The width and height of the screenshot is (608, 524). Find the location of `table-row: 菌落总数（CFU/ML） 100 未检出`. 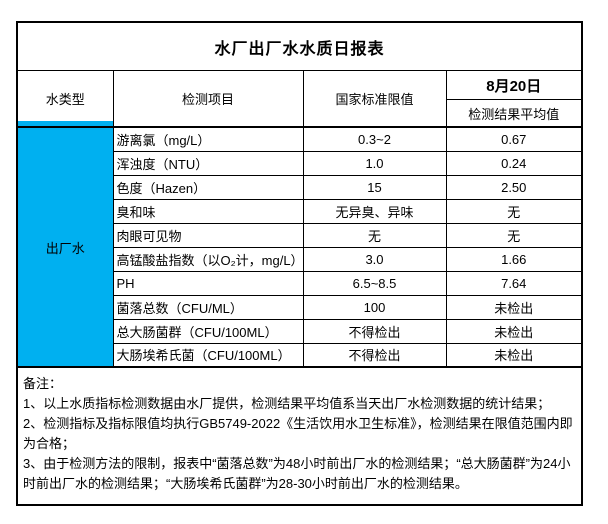

table-row: 菌落总数（CFU/ML） 100 未检出 is located at coordinates (300, 307).